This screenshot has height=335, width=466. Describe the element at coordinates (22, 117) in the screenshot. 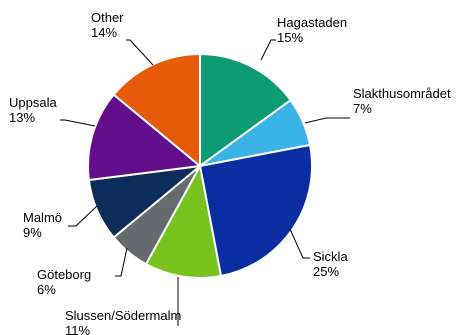

I see `slice-percent: 13%` at that location.